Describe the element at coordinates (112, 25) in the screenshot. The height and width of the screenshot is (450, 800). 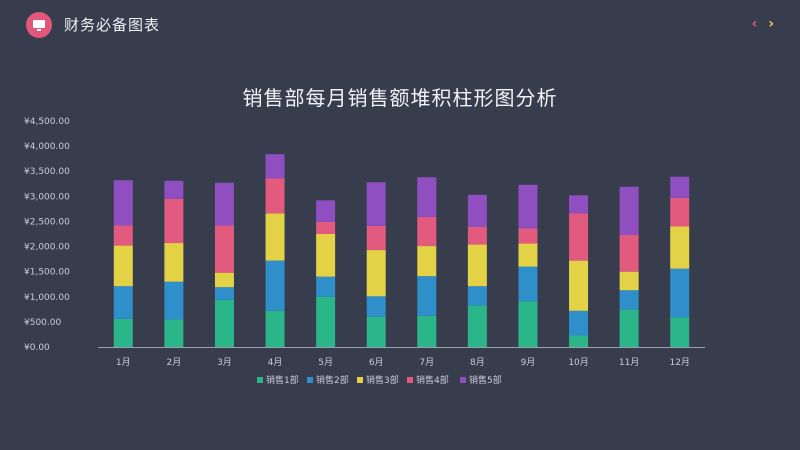
I see `app-title: 财务必备图表` at that location.